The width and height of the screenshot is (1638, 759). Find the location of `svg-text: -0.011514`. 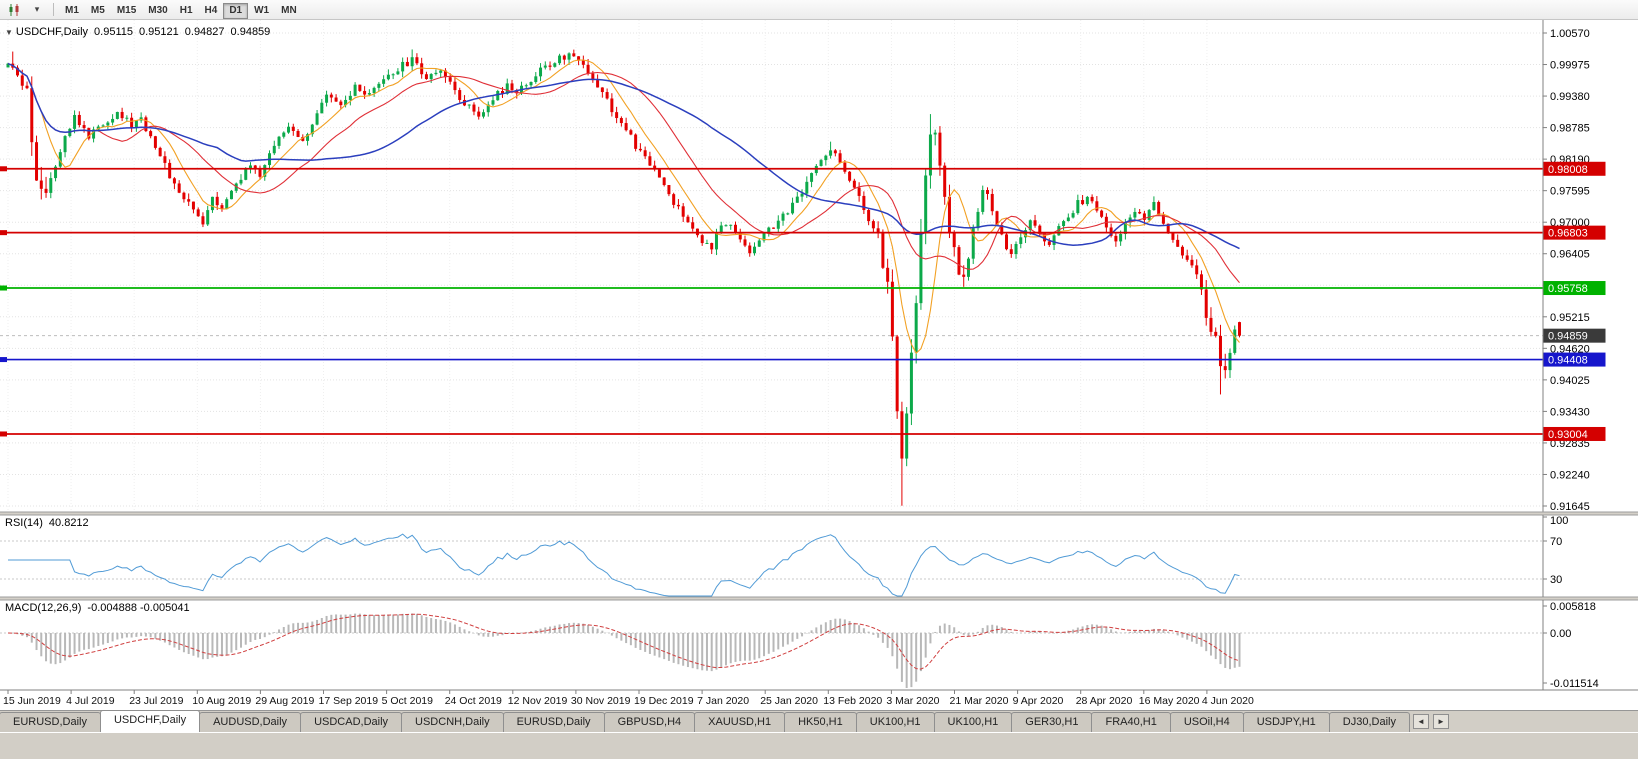

svg-text: -0.011514 is located at coordinates (1574, 684).